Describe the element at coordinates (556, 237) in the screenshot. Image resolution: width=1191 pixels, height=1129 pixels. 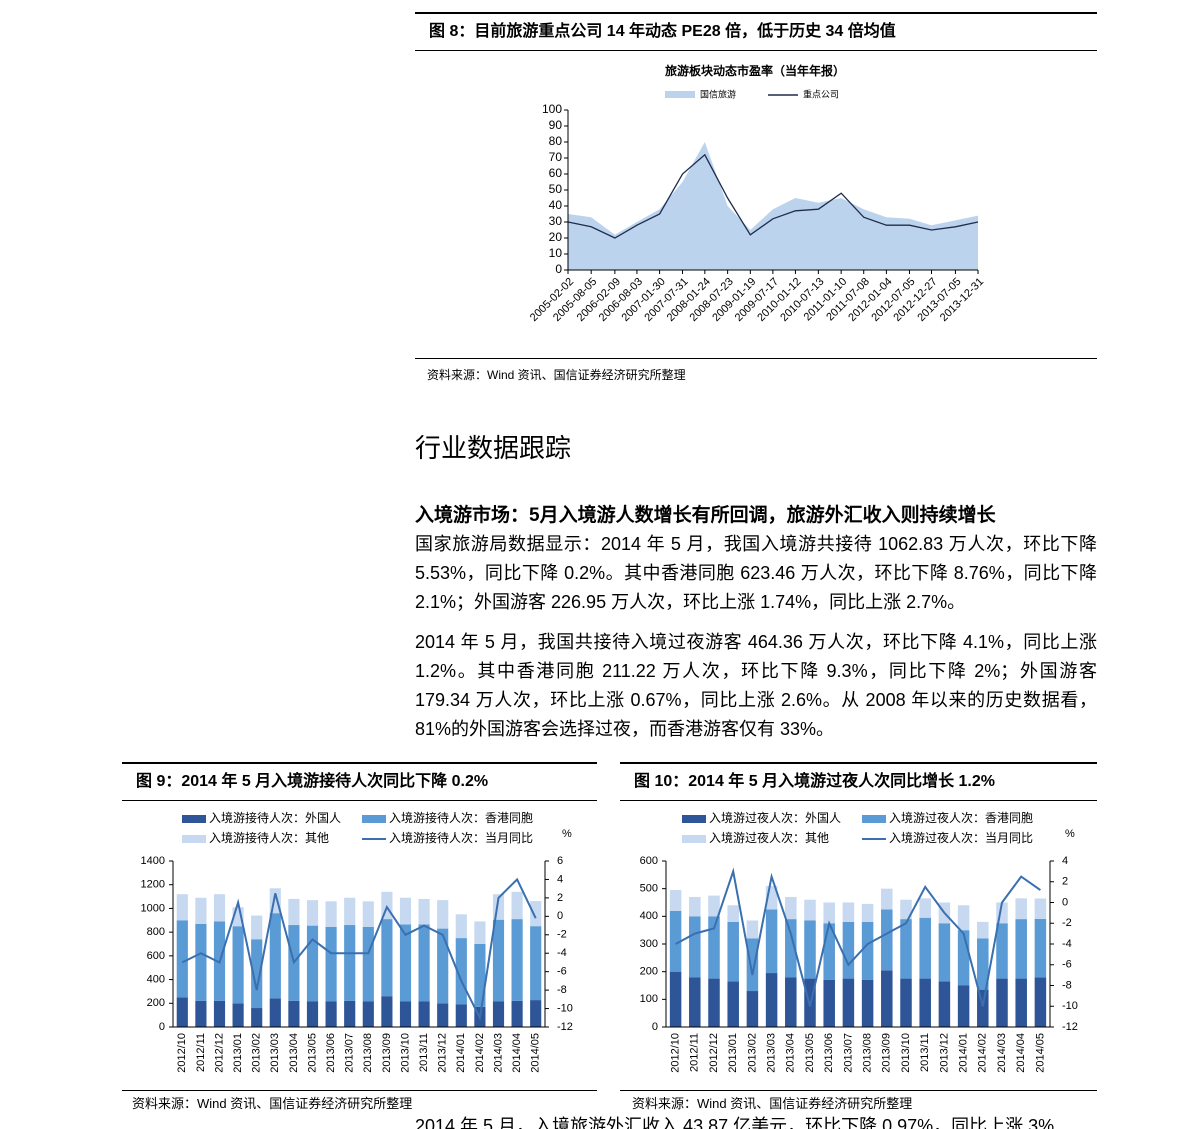
I see `y-tick-label: 20` at that location.